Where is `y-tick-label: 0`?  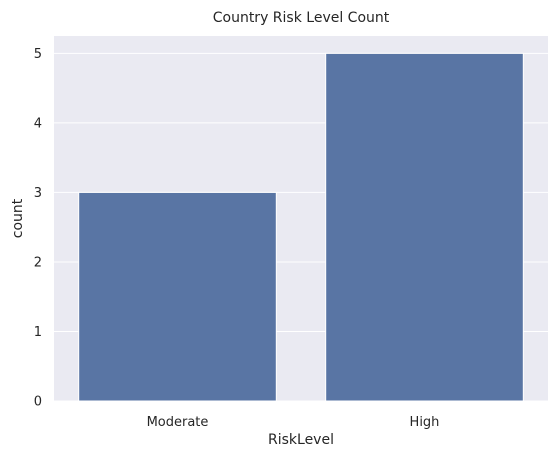 y-tick-label: 0 is located at coordinates (38, 402).